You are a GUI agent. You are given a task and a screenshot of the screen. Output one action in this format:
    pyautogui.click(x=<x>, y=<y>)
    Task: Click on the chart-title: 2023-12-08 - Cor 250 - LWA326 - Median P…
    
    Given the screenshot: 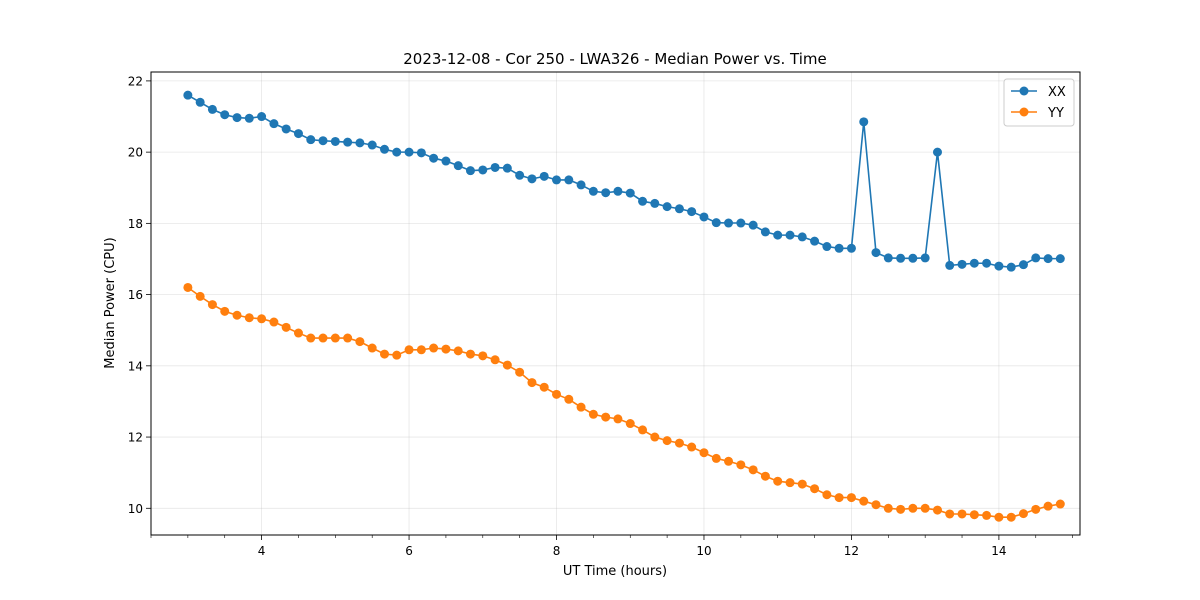 What is the action you would take?
    pyautogui.click(x=615, y=59)
    